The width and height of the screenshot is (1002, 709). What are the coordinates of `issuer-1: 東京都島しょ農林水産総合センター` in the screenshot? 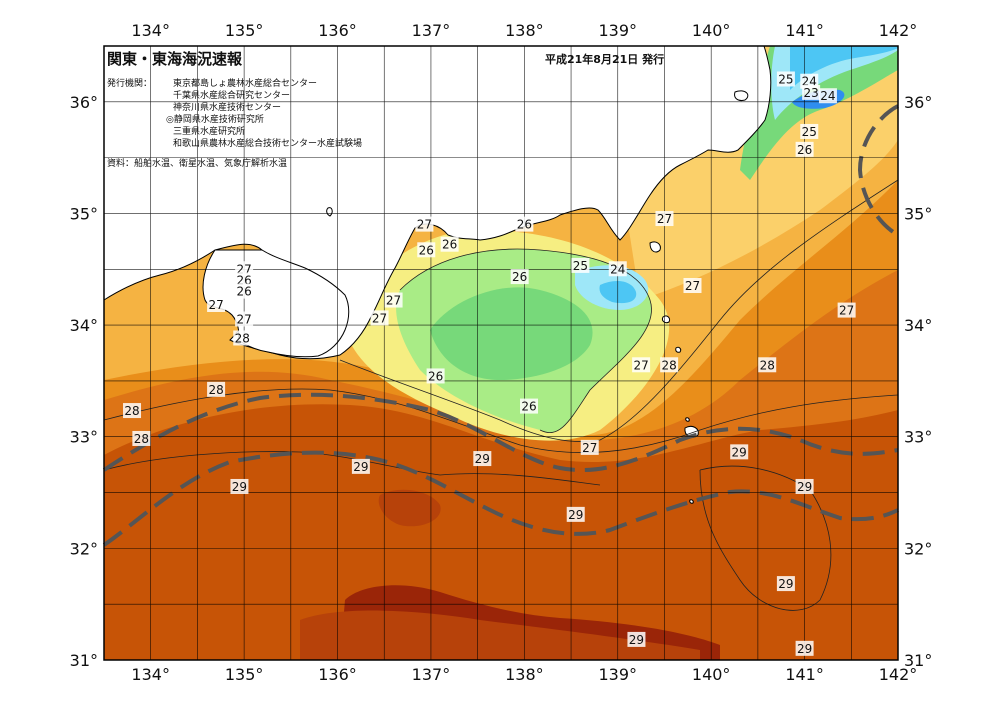 It's located at (245, 83).